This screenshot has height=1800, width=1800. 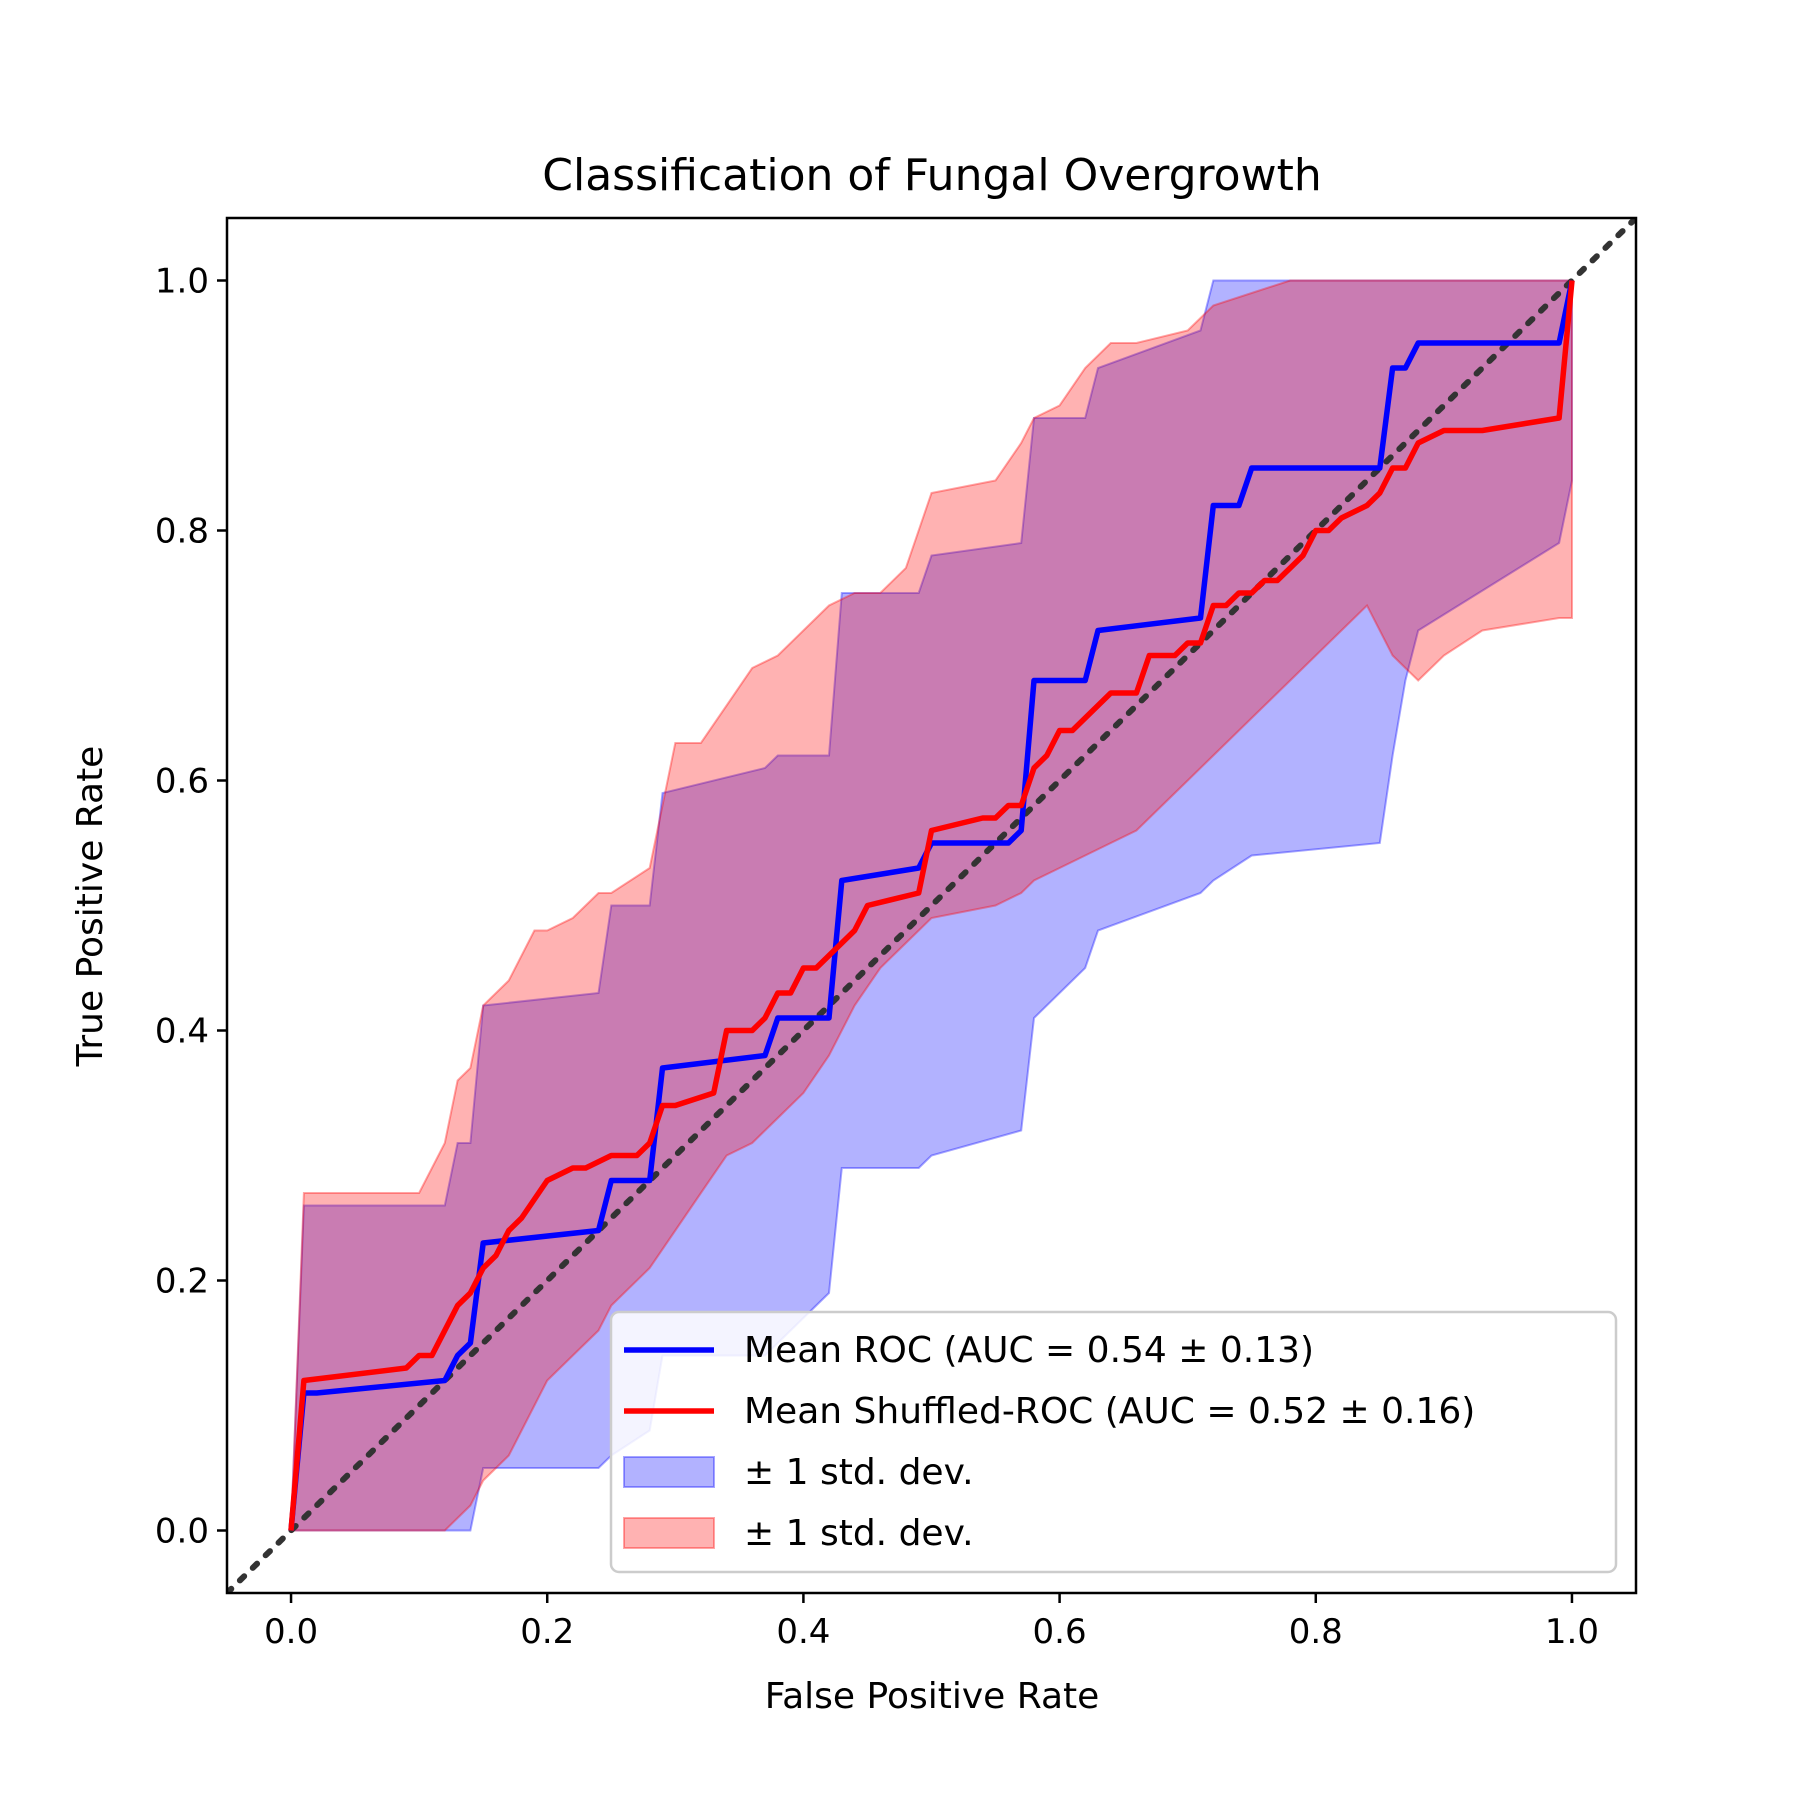 What do you see at coordinates (931, 175) in the screenshot?
I see `chart-title: Classification of Fungal Overgrowth` at bounding box center [931, 175].